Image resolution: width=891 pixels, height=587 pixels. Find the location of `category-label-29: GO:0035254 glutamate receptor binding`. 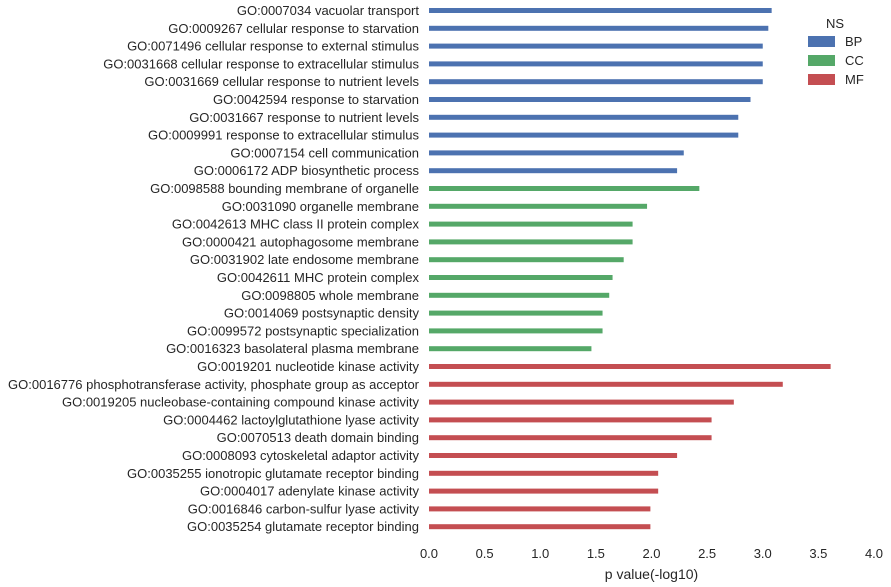

category-label-29: GO:0035254 glutamate receptor binding is located at coordinates (303, 526).